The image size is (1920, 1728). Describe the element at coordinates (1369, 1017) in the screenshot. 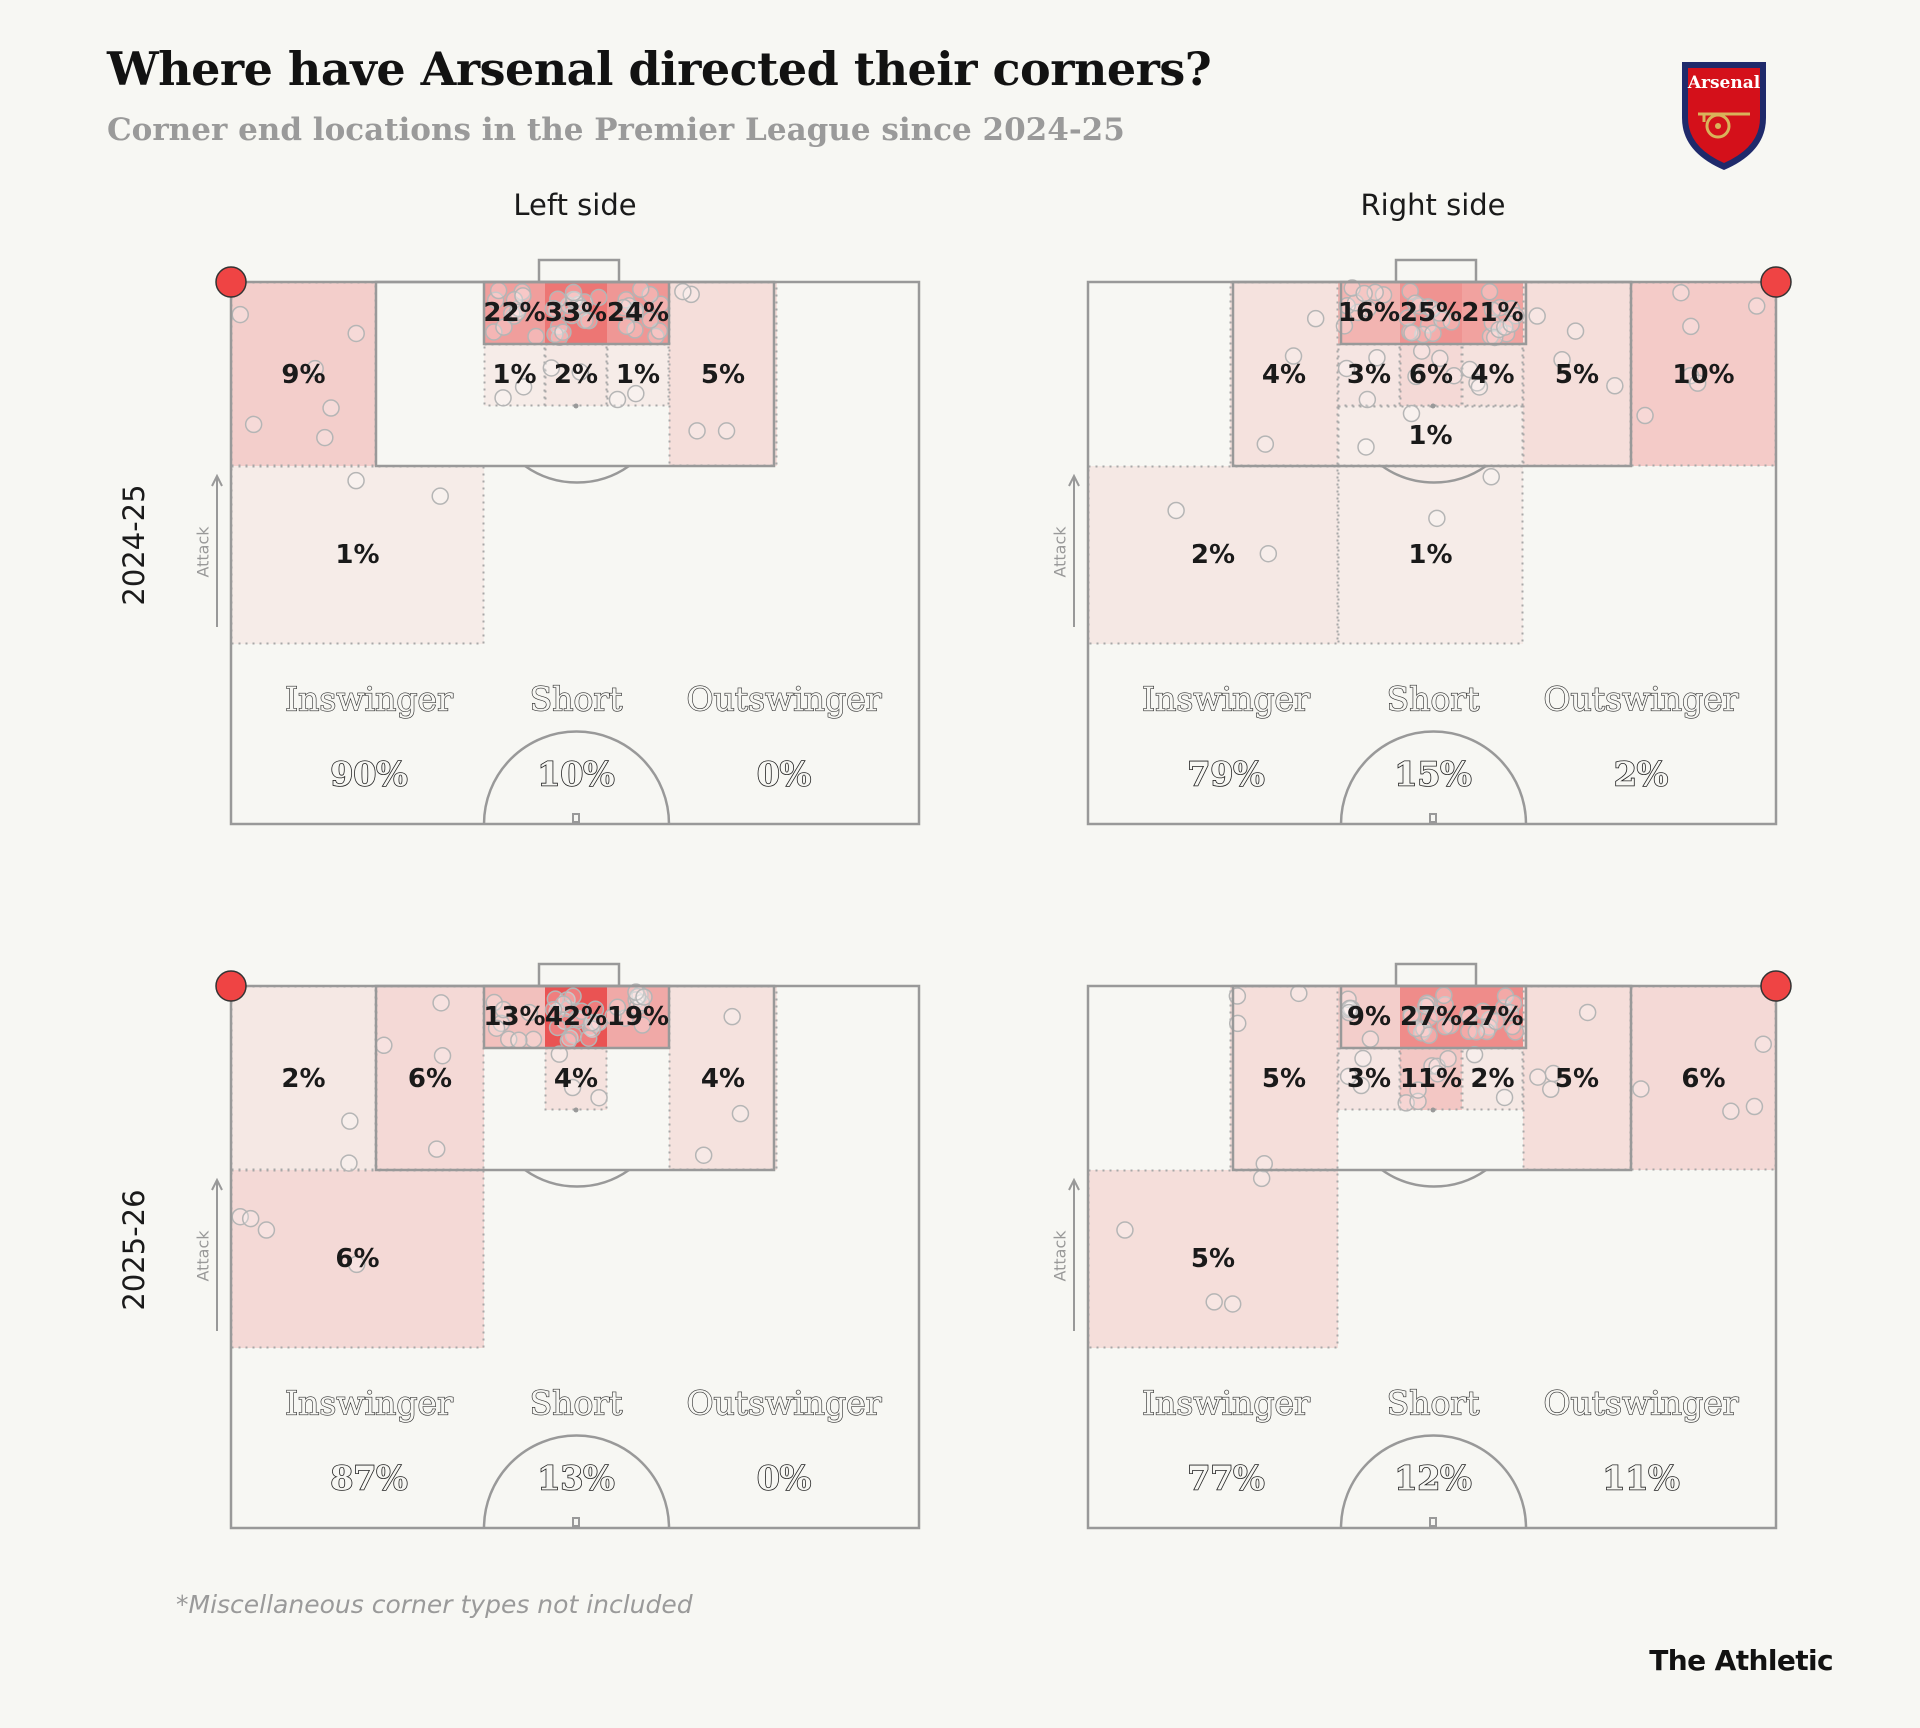

I see `zone-value: 9%` at that location.